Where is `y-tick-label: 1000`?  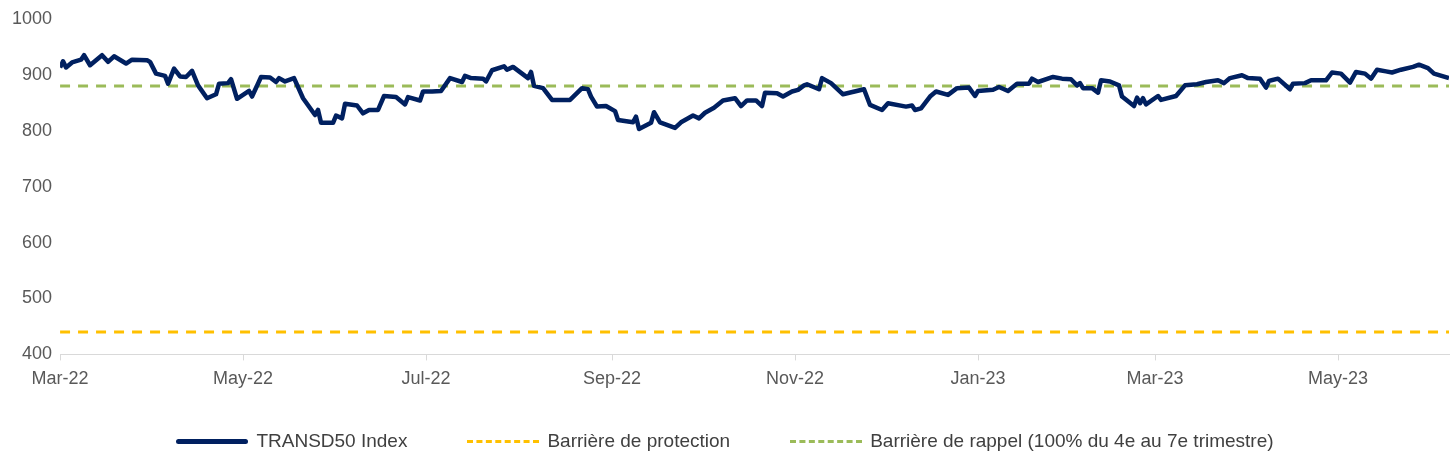 y-tick-label: 1000 is located at coordinates (32, 17).